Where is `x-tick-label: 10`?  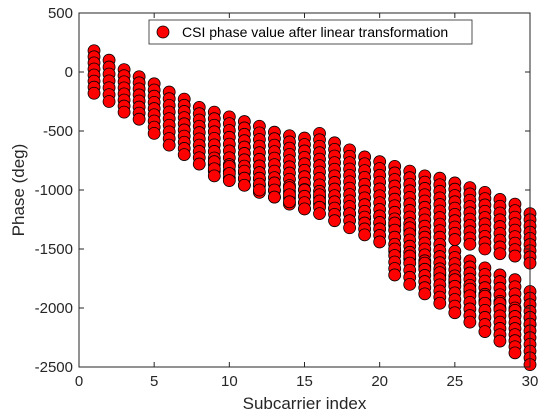 x-tick-label: 10 is located at coordinates (229, 381).